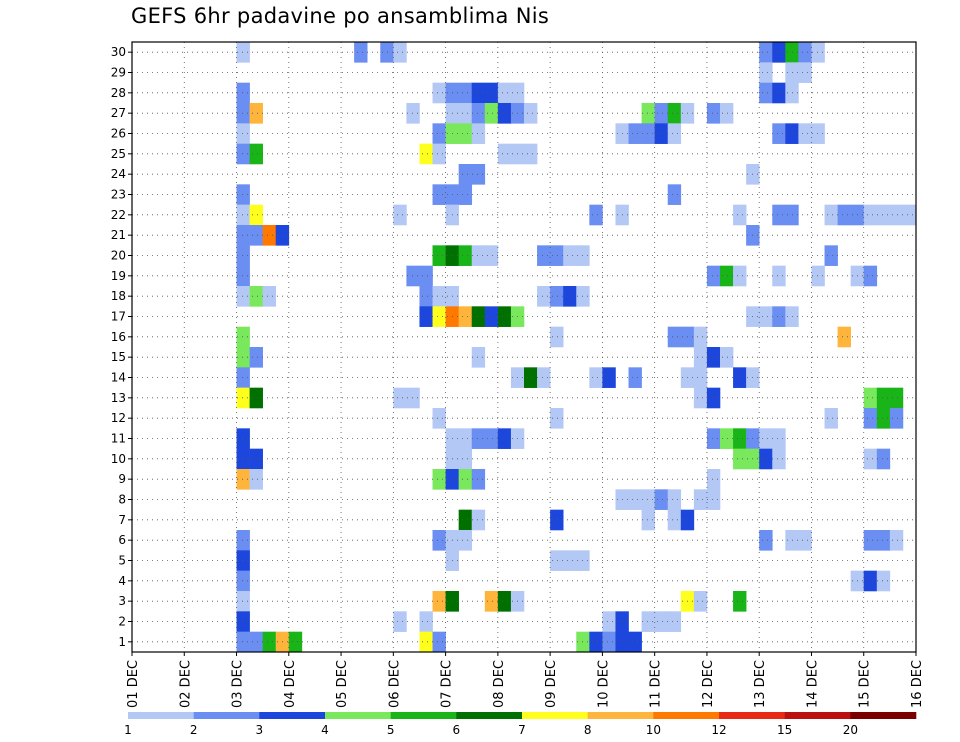  What do you see at coordinates (122, 520) in the screenshot?
I see `y-tick-label: 7` at bounding box center [122, 520].